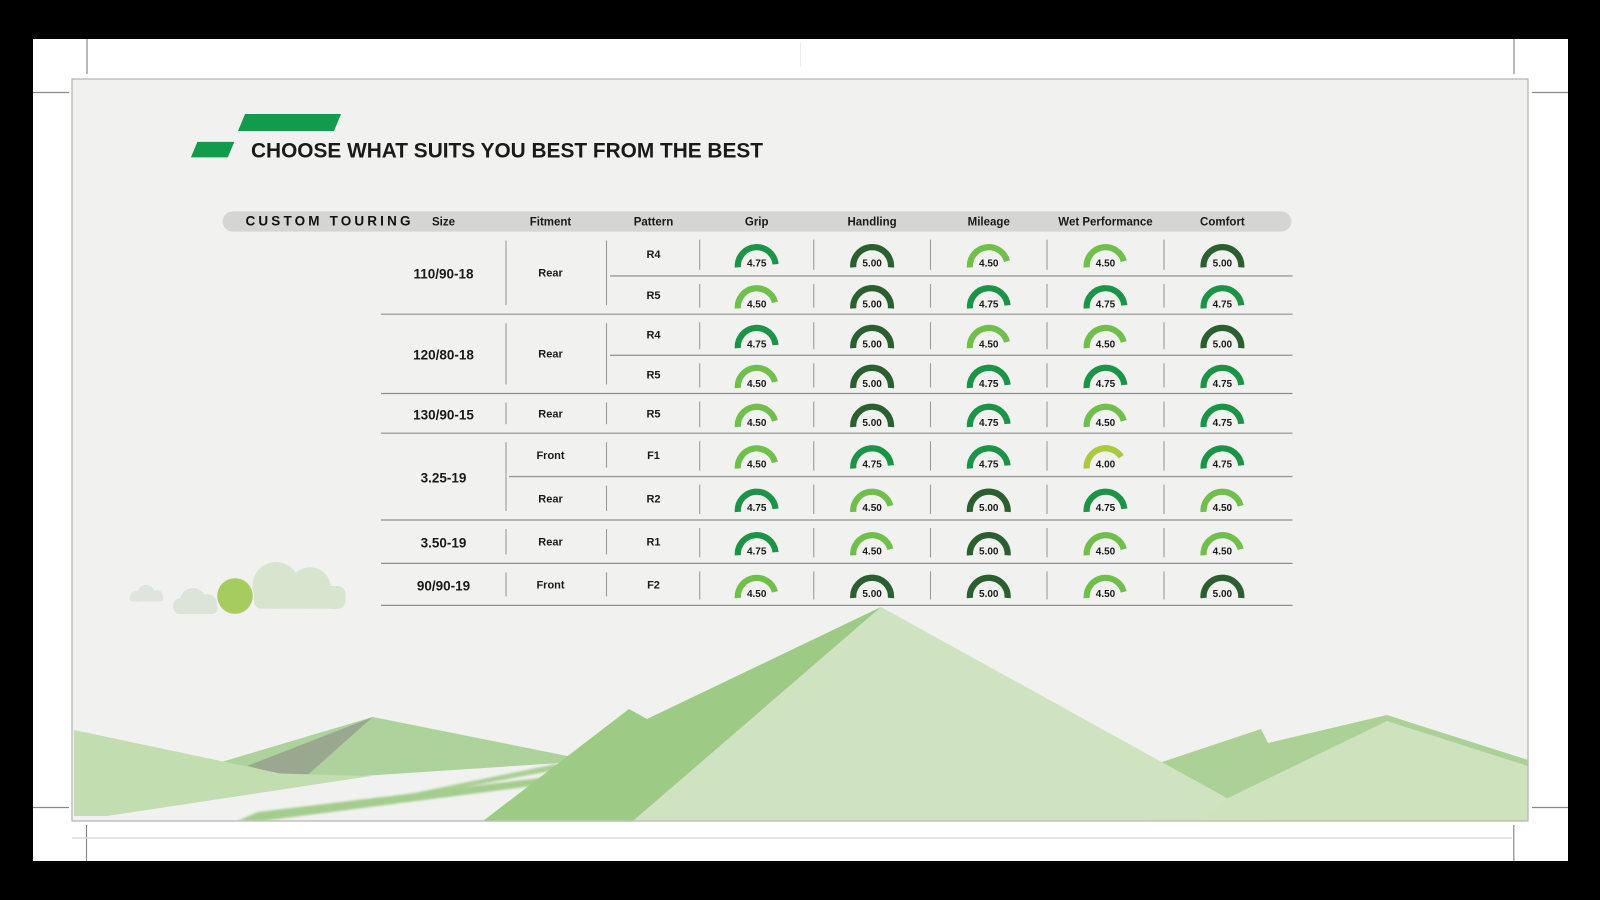  Describe the element at coordinates (551, 223) in the screenshot. I see `svg-text: Fitment` at that location.